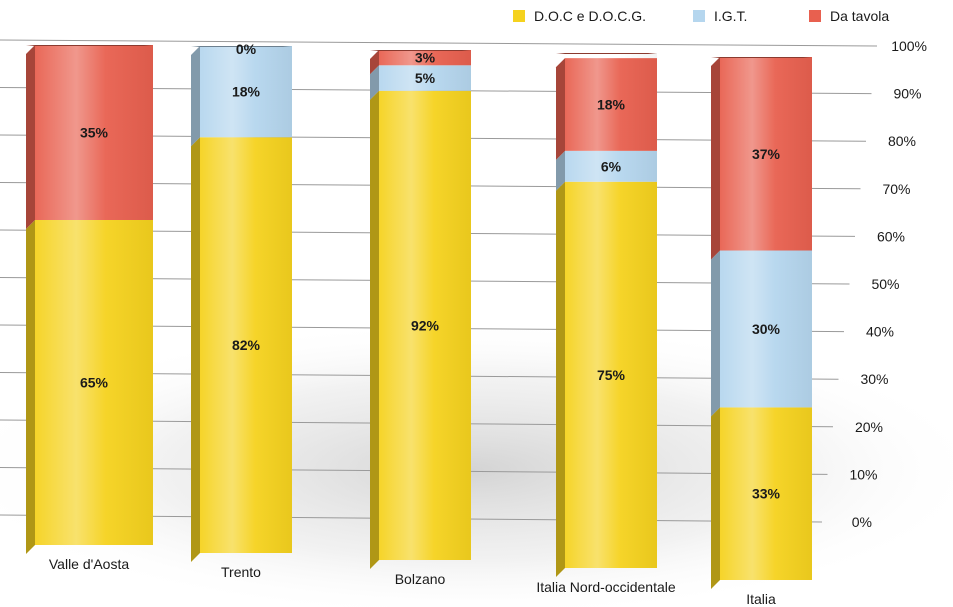 Image resolution: width=953 pixels, height=607 pixels. Describe the element at coordinates (909, 46) in the screenshot. I see `y-tick-label: 100%` at that location.